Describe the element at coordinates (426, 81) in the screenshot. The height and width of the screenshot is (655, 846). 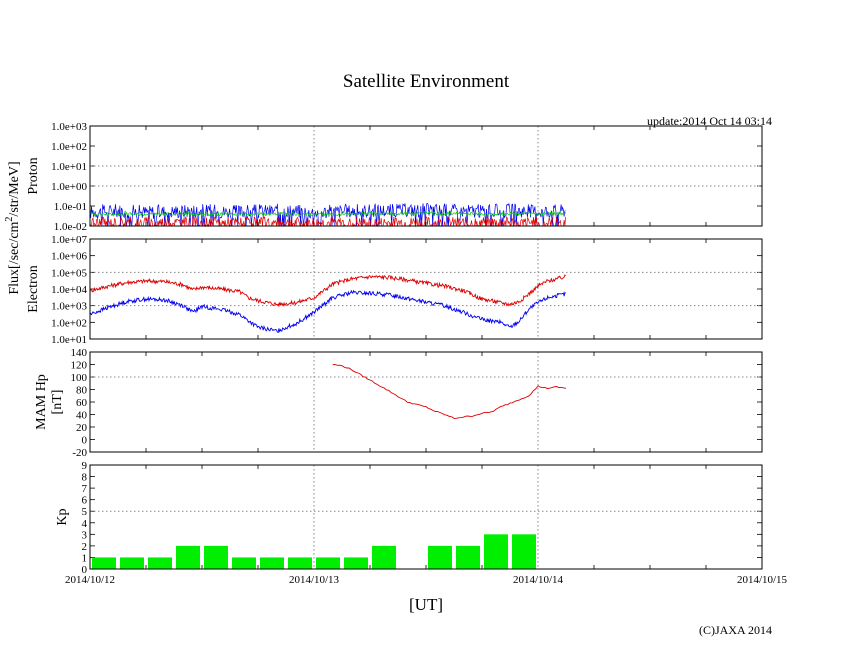
I see `chart-title: Satellite Environment` at that location.